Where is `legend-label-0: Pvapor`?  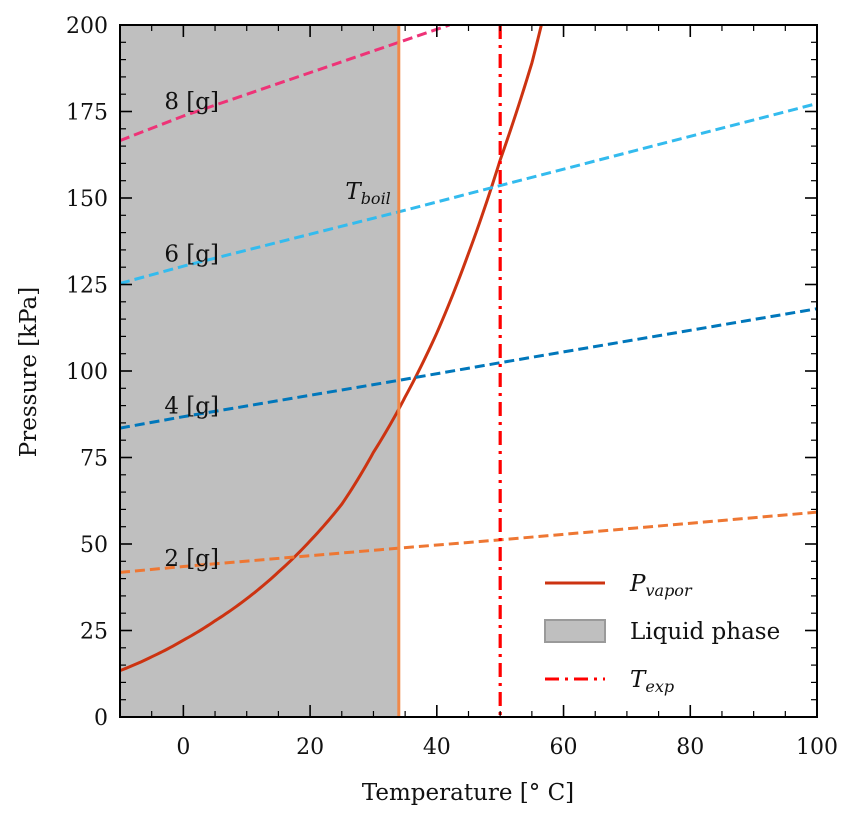 legend-label-0: Pvapor is located at coordinates (661, 585).